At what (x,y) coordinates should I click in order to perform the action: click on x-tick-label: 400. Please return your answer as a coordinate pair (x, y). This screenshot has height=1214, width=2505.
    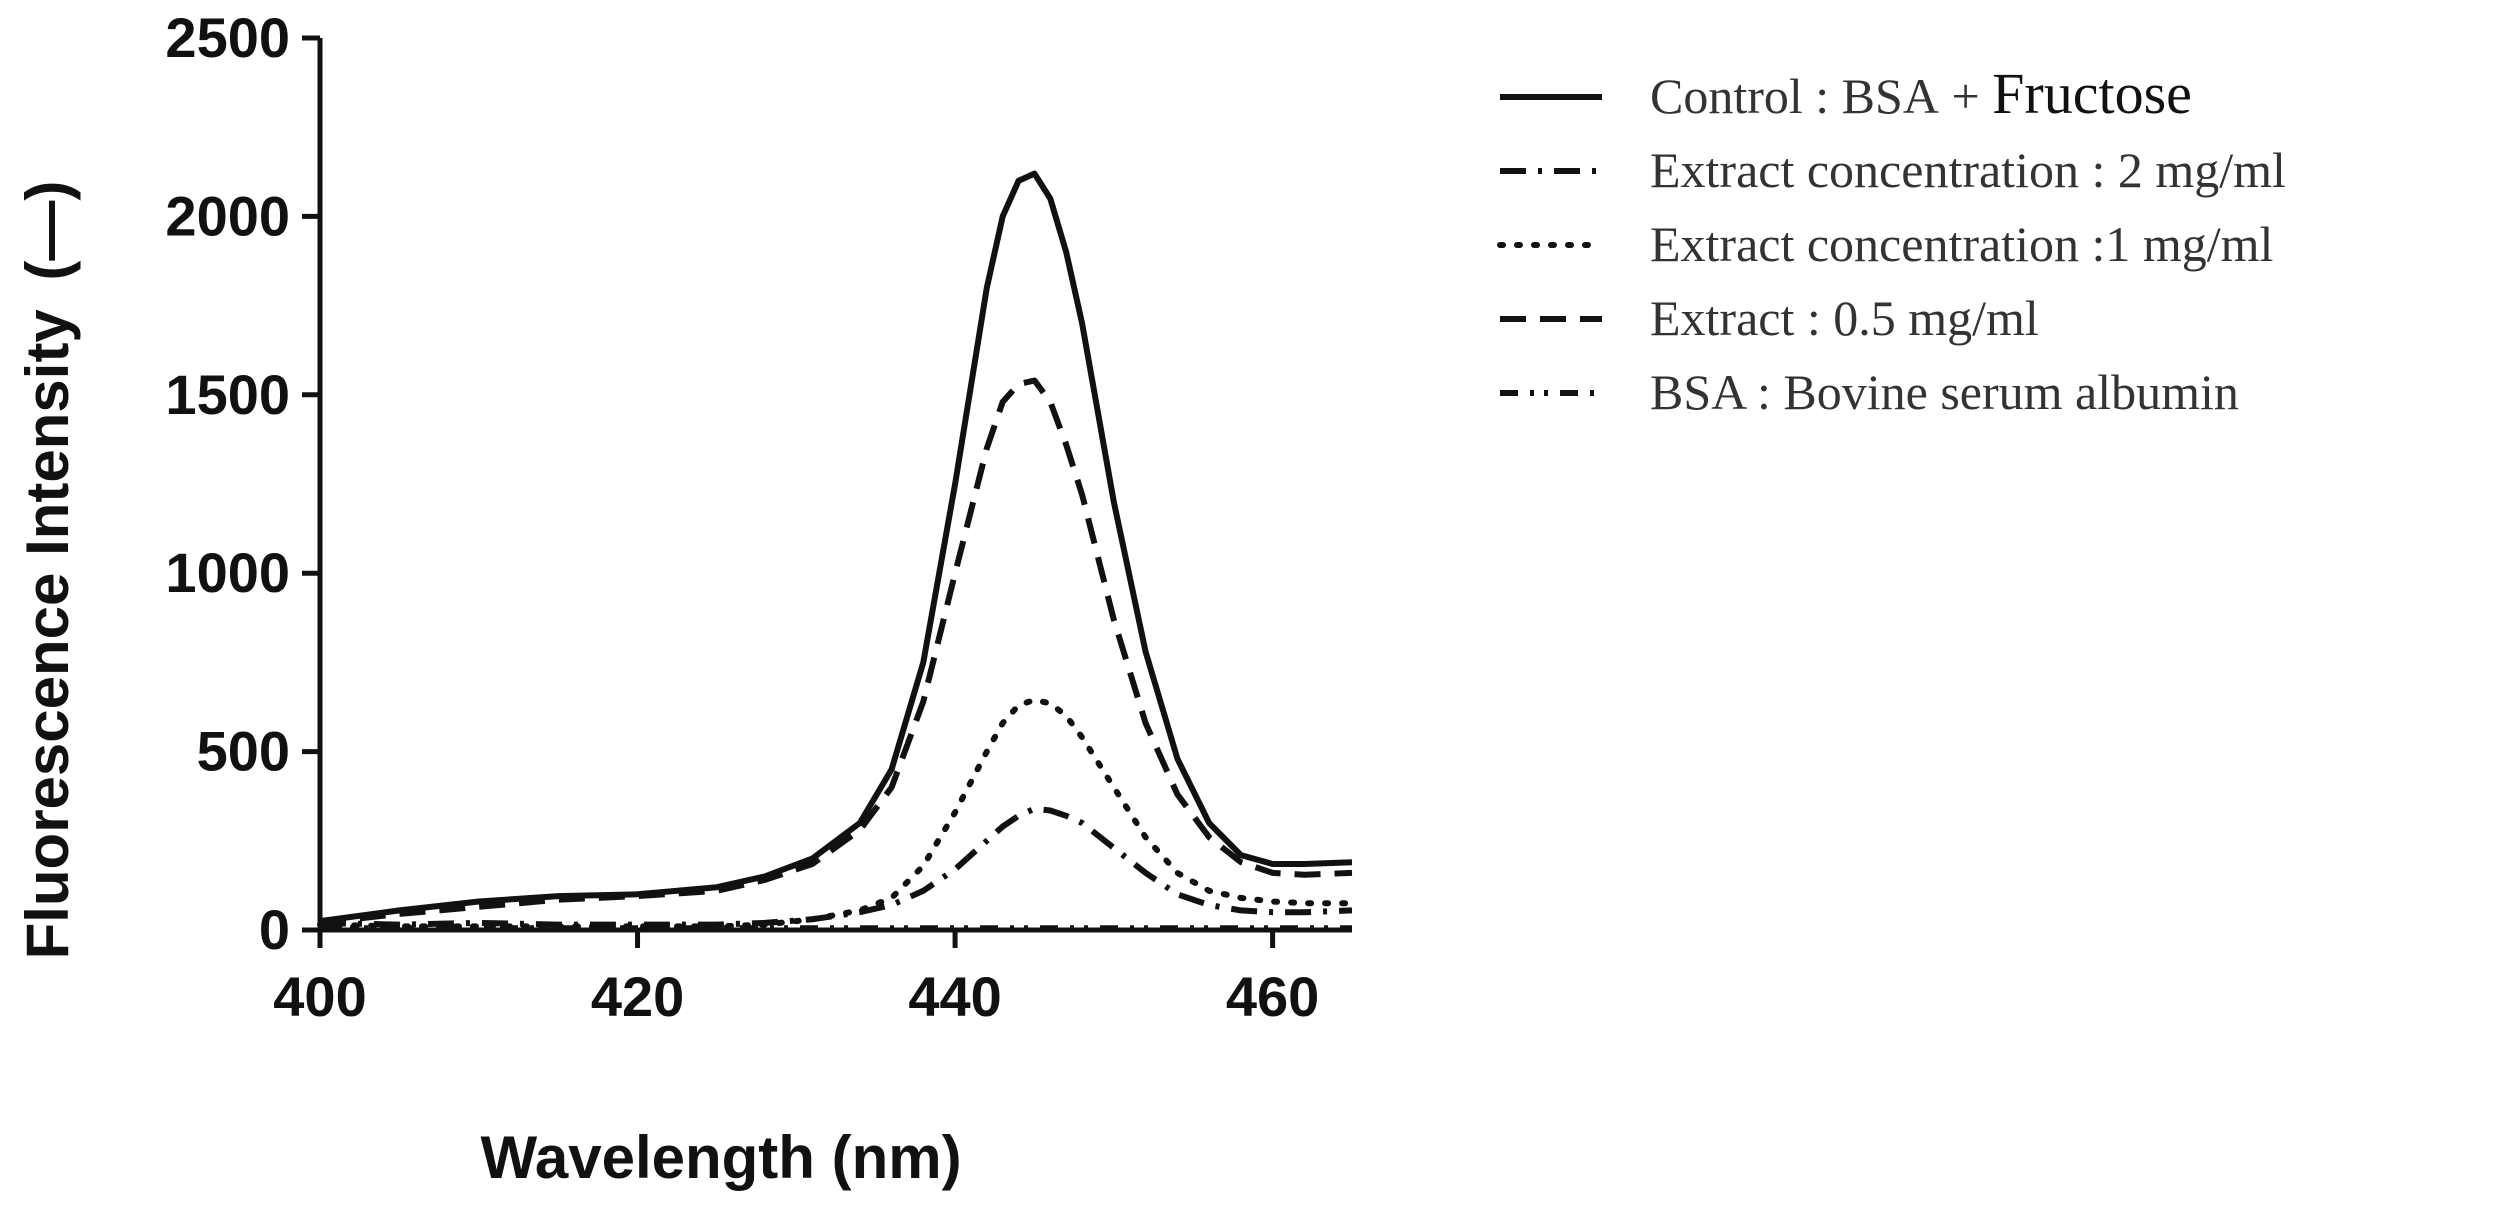
    Looking at the image, I should click on (319, 996).